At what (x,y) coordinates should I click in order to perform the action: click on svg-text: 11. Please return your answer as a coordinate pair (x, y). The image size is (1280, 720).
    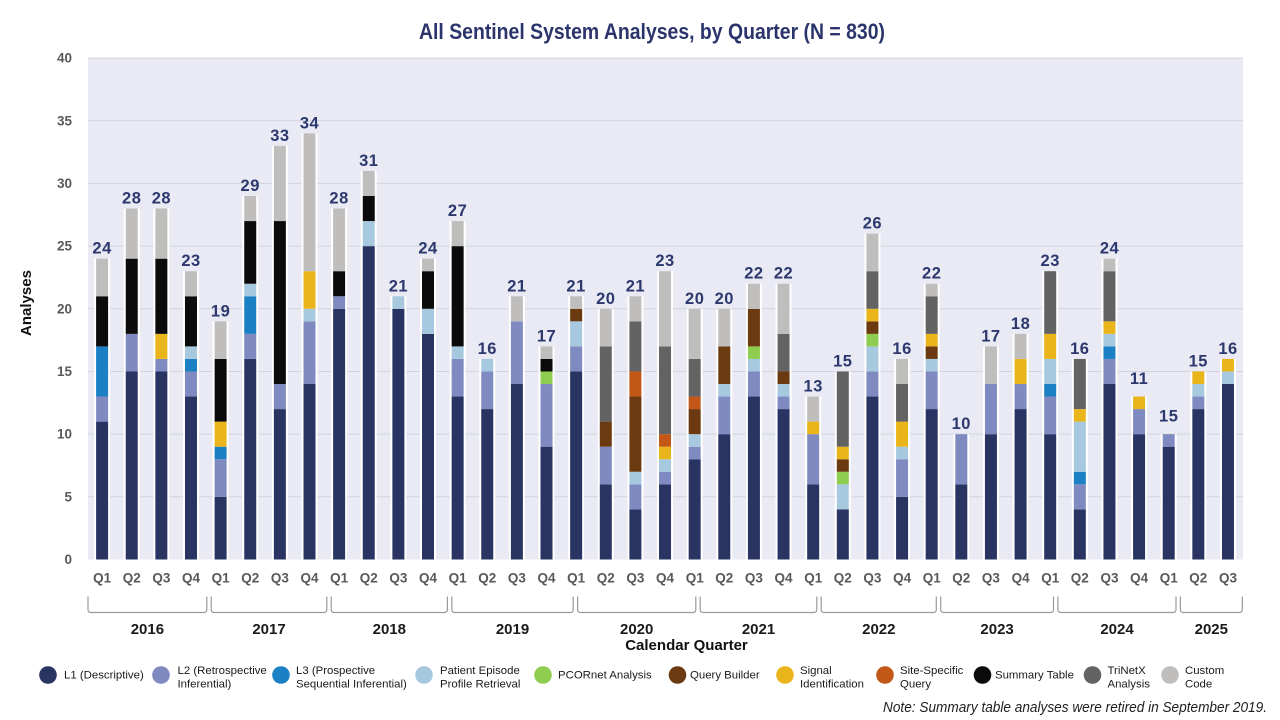
    Looking at the image, I should click on (1139, 379).